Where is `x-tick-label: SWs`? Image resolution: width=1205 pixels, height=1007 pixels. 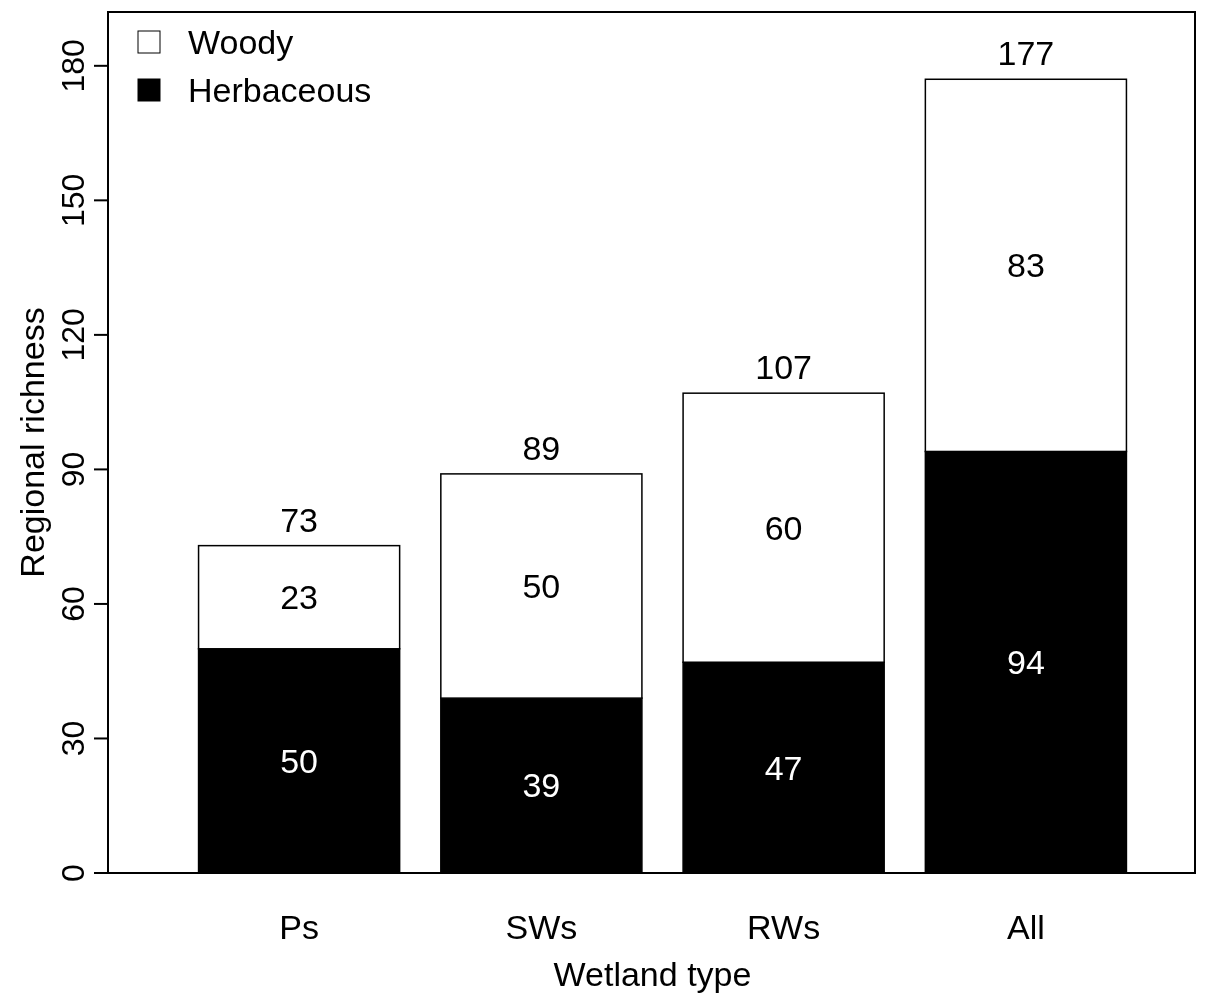
x-tick-label: SWs is located at coordinates (541, 927).